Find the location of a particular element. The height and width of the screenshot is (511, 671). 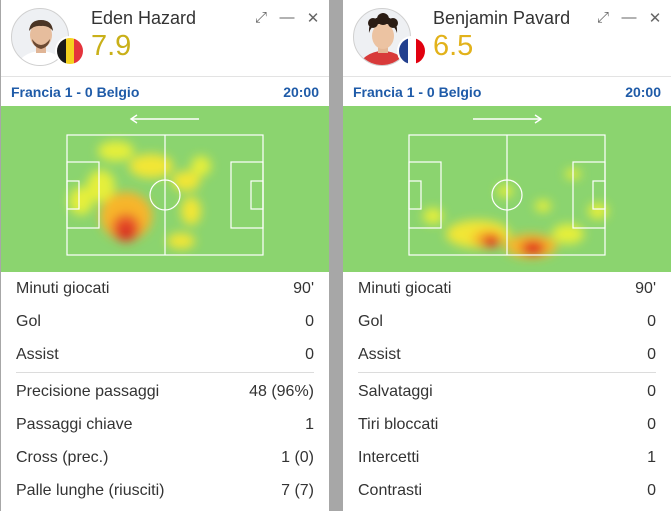

stat-row: Palle lunghe (riusciti) 7 (7) is located at coordinates (165, 490).